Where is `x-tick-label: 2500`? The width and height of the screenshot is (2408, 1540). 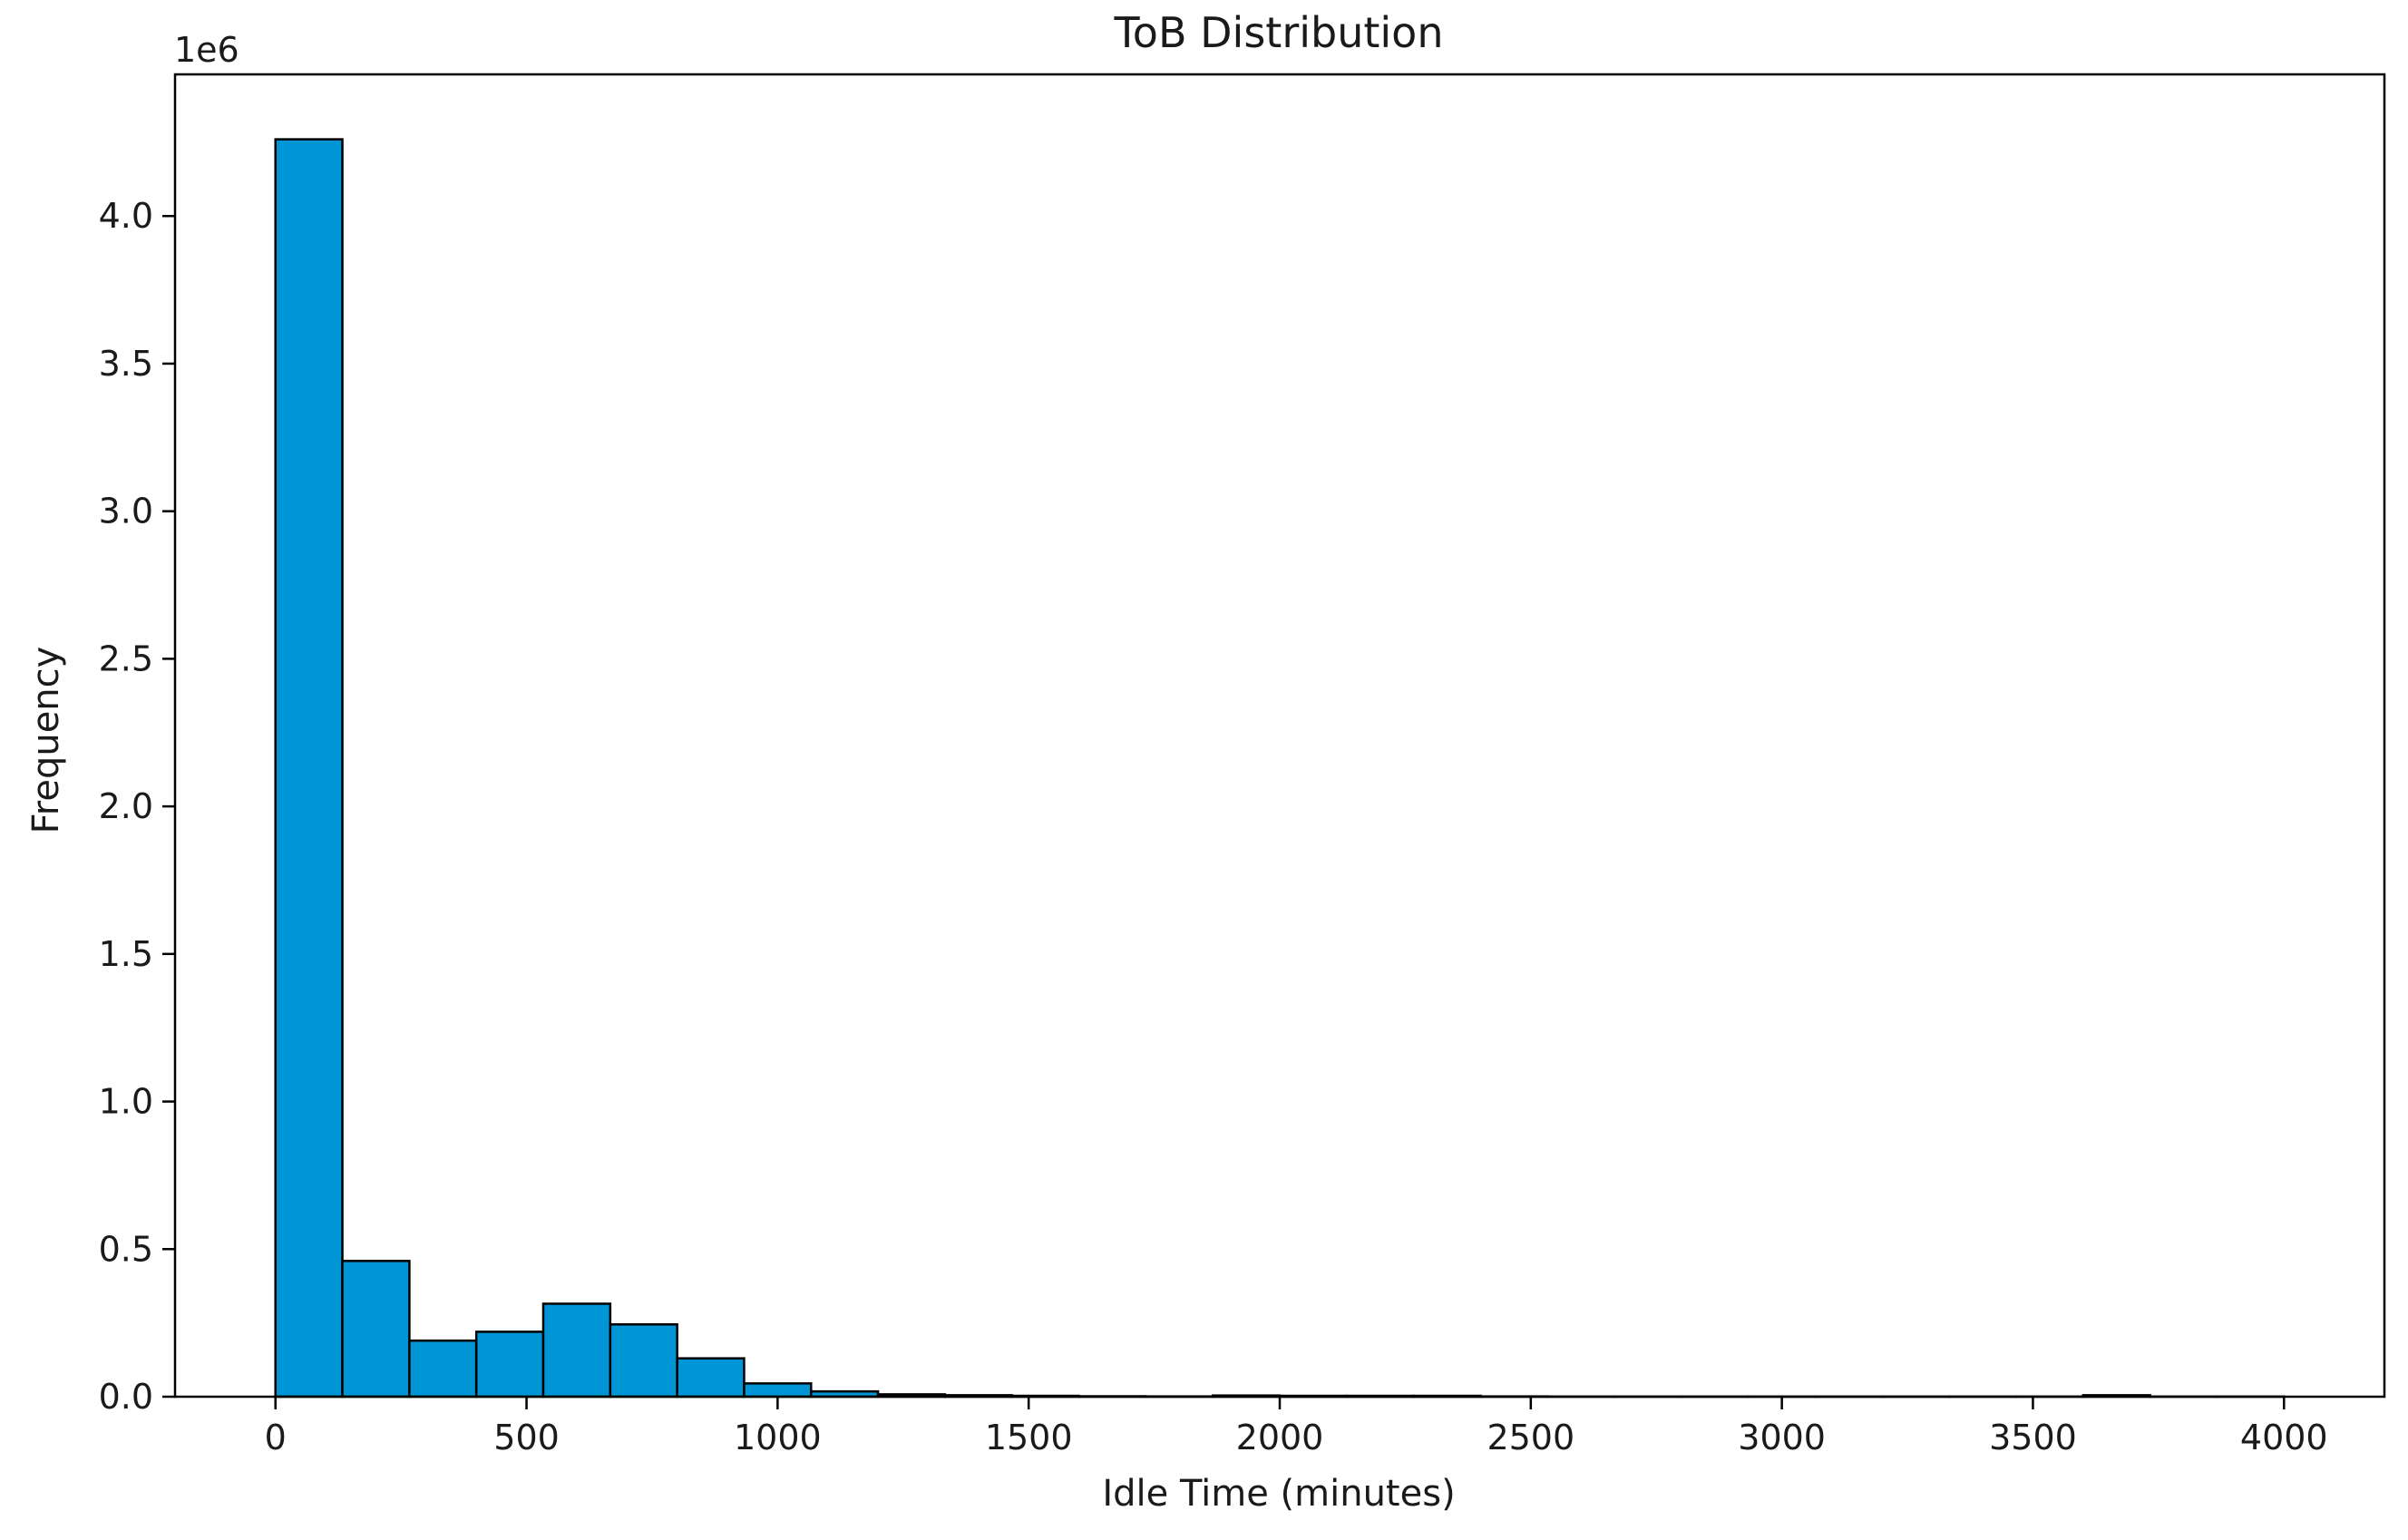 x-tick-label: 2500 is located at coordinates (1530, 1437).